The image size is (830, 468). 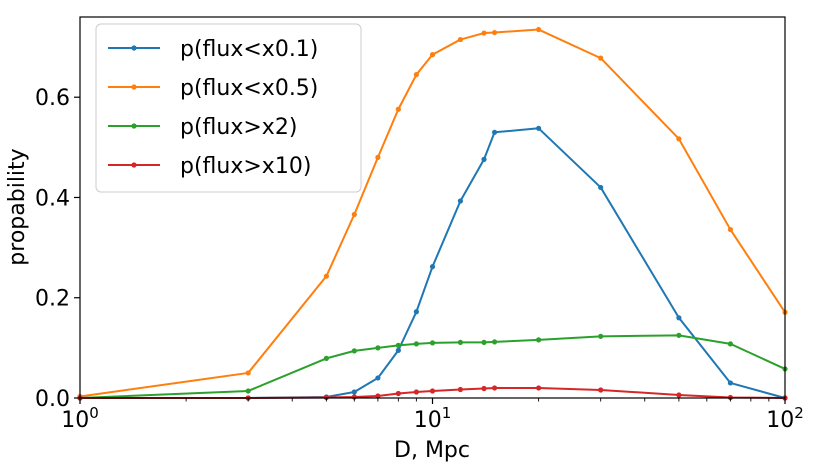 What do you see at coordinates (52, 299) in the screenshot?
I see `y-tick-label: 0.2` at bounding box center [52, 299].